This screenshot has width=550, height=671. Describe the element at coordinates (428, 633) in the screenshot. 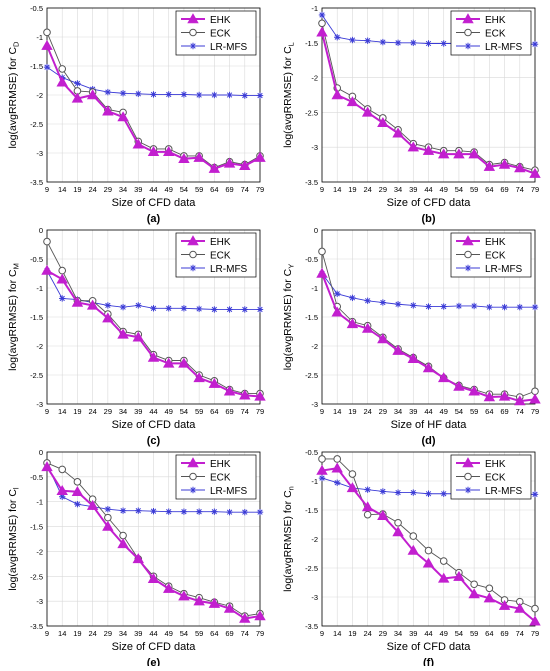

I see `x-tick-label: 44` at that location.